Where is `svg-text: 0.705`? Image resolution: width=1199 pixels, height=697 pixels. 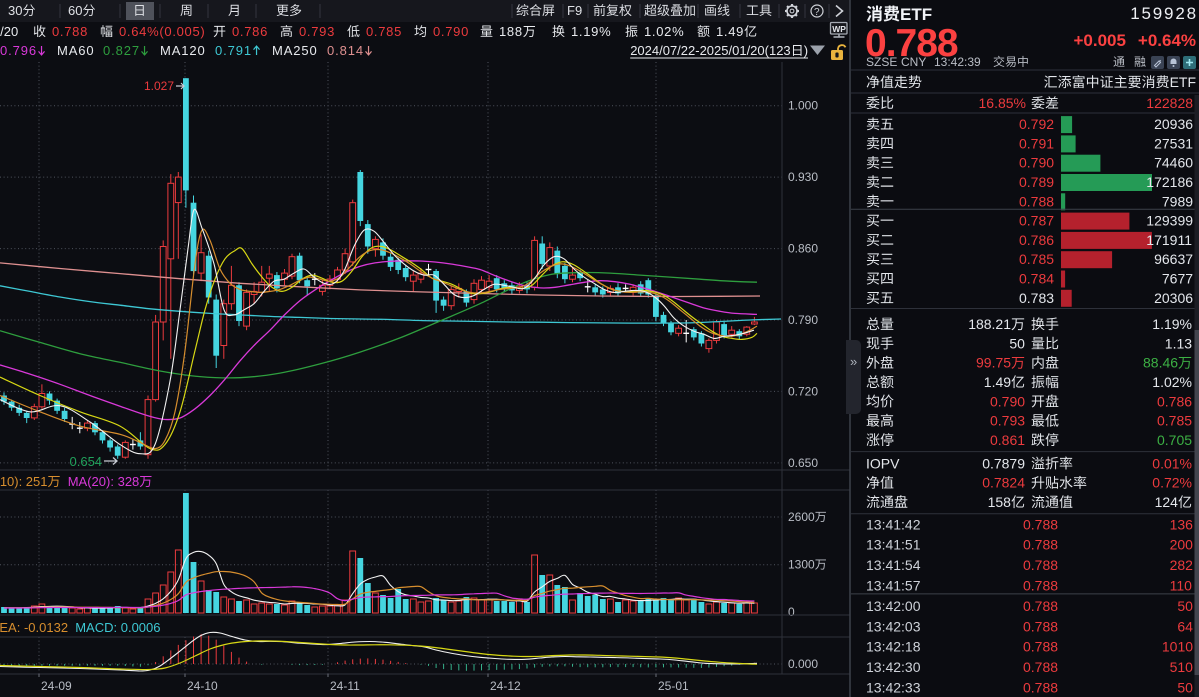
svg-text: 0.705 is located at coordinates (1174, 440).